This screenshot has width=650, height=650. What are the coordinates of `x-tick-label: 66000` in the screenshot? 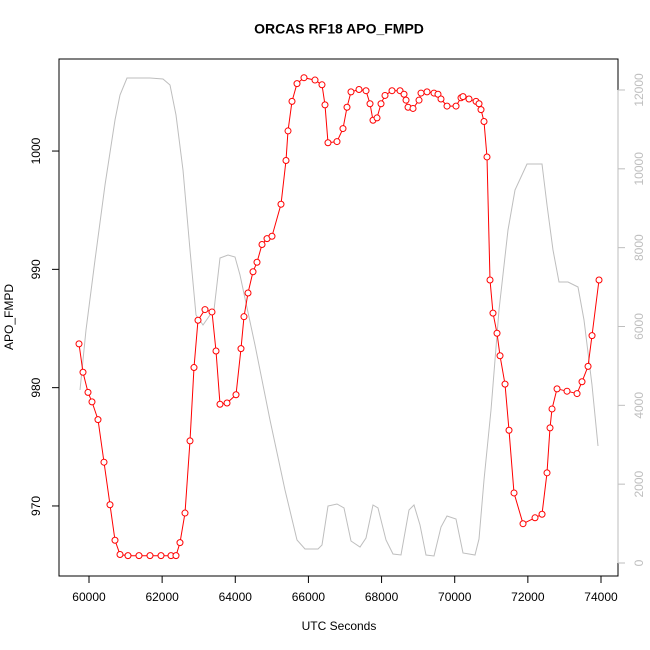 It's located at (309, 597).